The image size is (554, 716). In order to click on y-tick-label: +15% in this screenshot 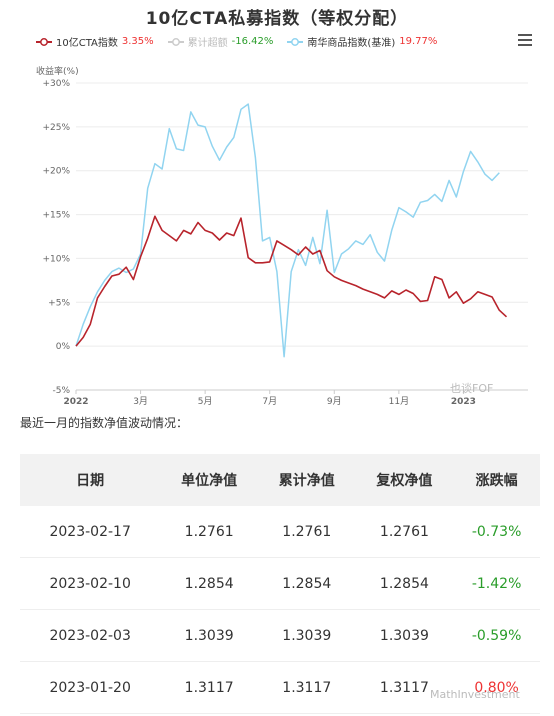, I will do `click(56, 216)`.